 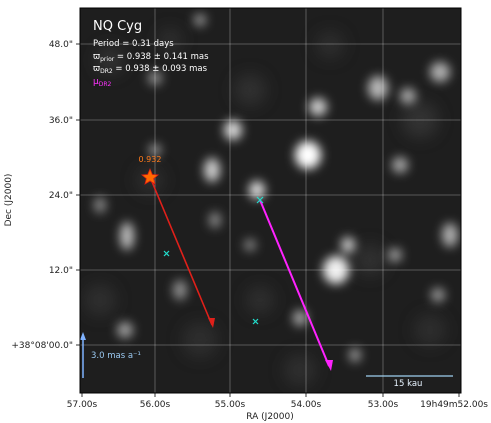 I want to click on prior-marker-label: 0.932, so click(x=150, y=159).